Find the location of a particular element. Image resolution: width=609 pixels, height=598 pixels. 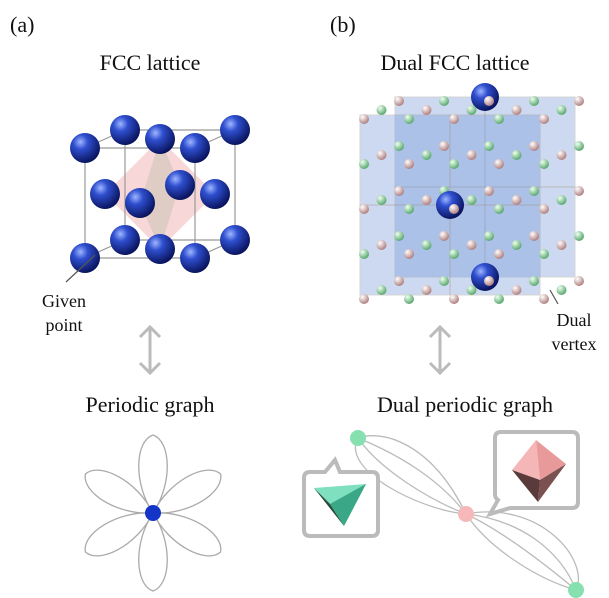

graph-title: Periodic graph is located at coordinates (150, 404).